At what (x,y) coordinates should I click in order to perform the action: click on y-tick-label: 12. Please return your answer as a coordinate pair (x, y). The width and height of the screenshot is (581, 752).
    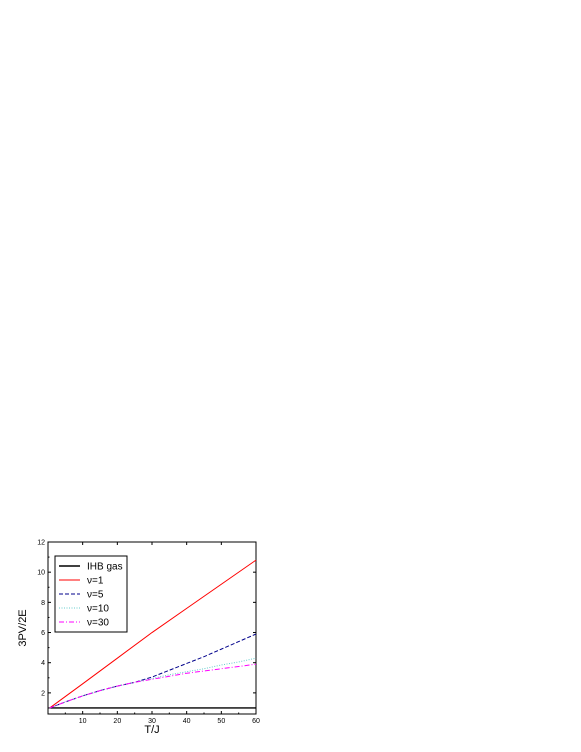
    Looking at the image, I should click on (41, 543).